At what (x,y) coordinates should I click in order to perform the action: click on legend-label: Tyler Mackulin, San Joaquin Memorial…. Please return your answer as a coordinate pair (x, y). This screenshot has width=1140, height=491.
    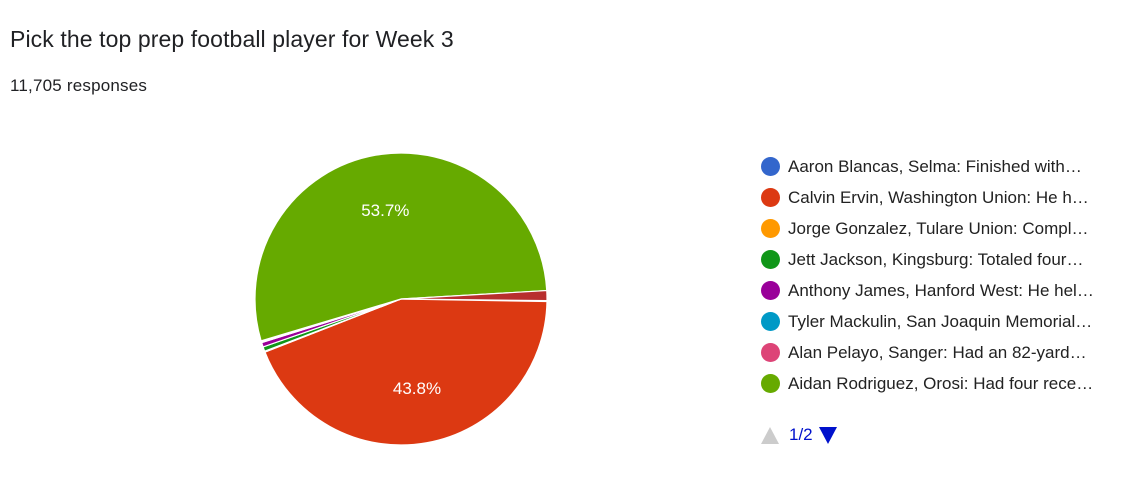
    Looking at the image, I should click on (940, 321).